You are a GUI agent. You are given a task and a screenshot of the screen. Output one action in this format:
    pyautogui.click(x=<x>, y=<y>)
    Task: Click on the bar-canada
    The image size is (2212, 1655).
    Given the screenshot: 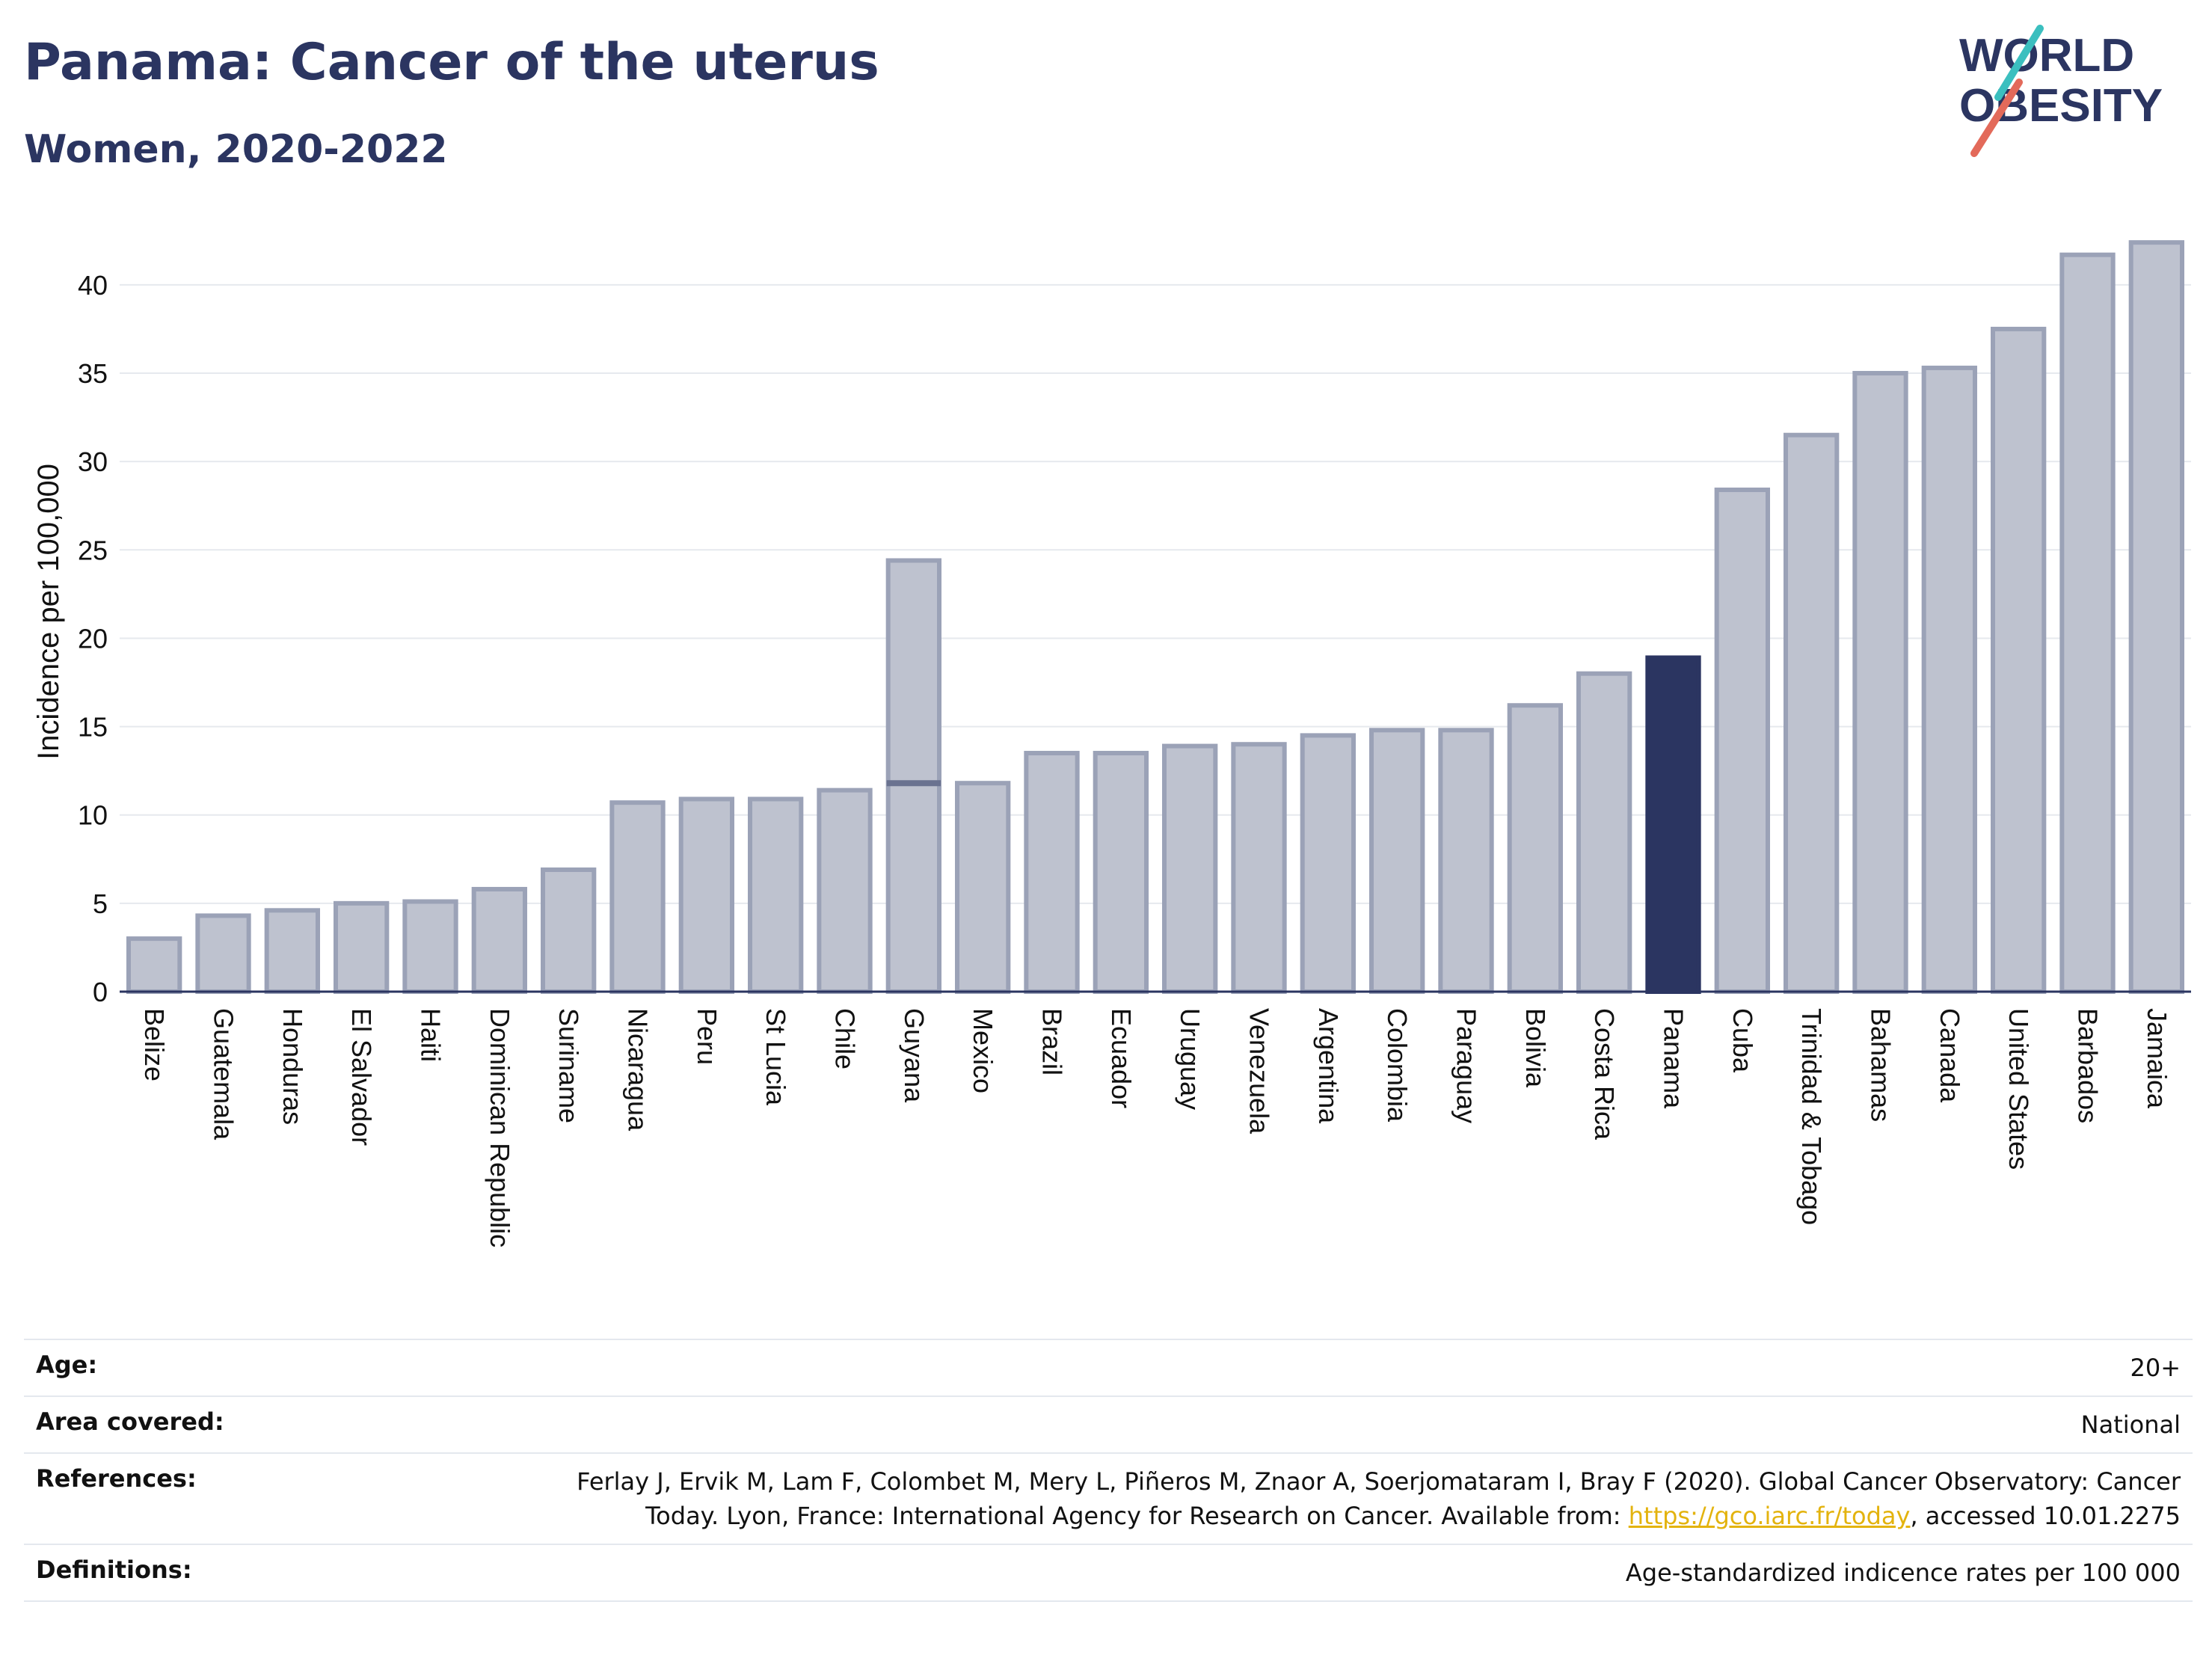 What is the action you would take?
    pyautogui.click(x=1949, y=680)
    